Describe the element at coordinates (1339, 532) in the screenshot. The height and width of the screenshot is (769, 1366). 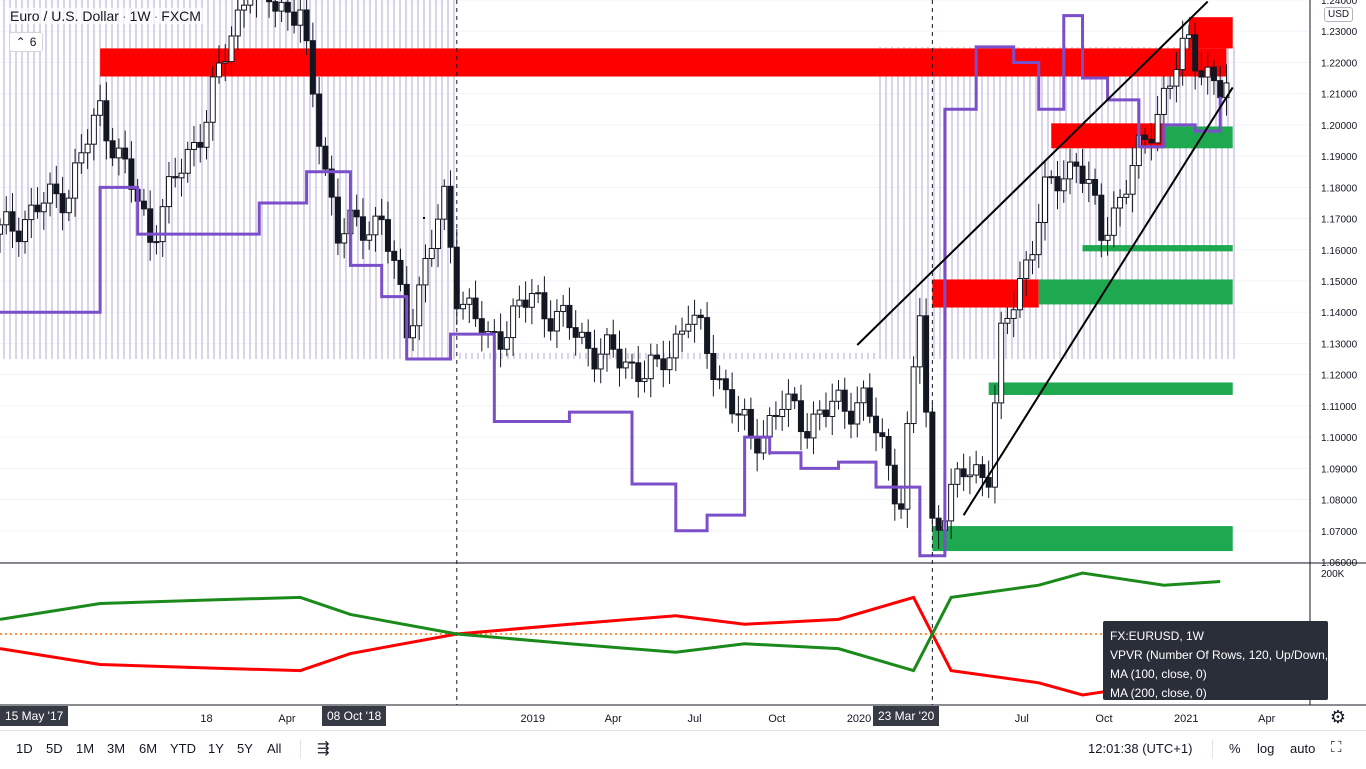
I see `price-axis-label: 1.07000` at that location.